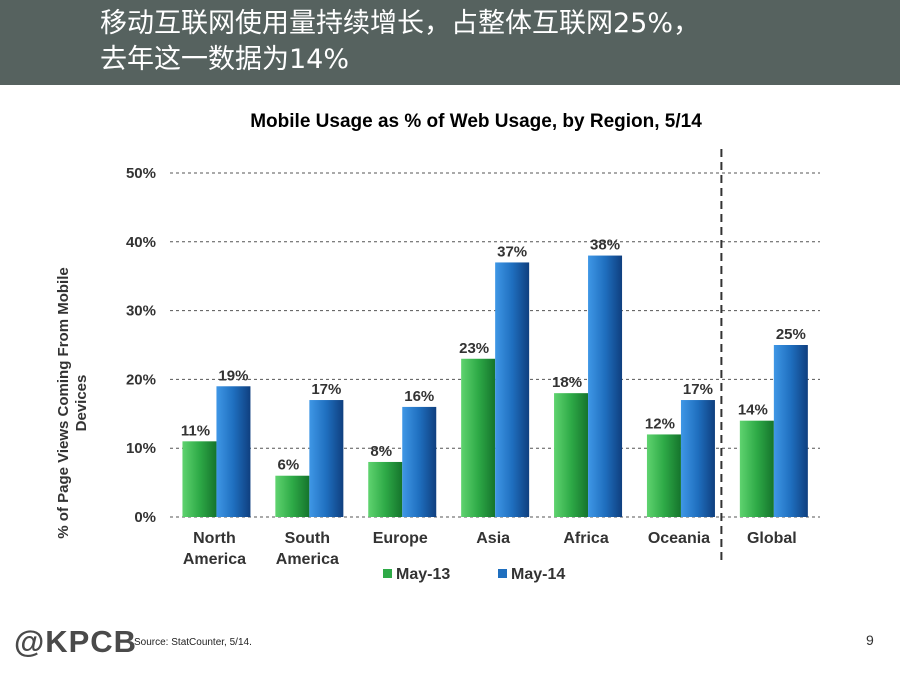  I want to click on y-axis-title-line-2: Devices, so click(81, 403).